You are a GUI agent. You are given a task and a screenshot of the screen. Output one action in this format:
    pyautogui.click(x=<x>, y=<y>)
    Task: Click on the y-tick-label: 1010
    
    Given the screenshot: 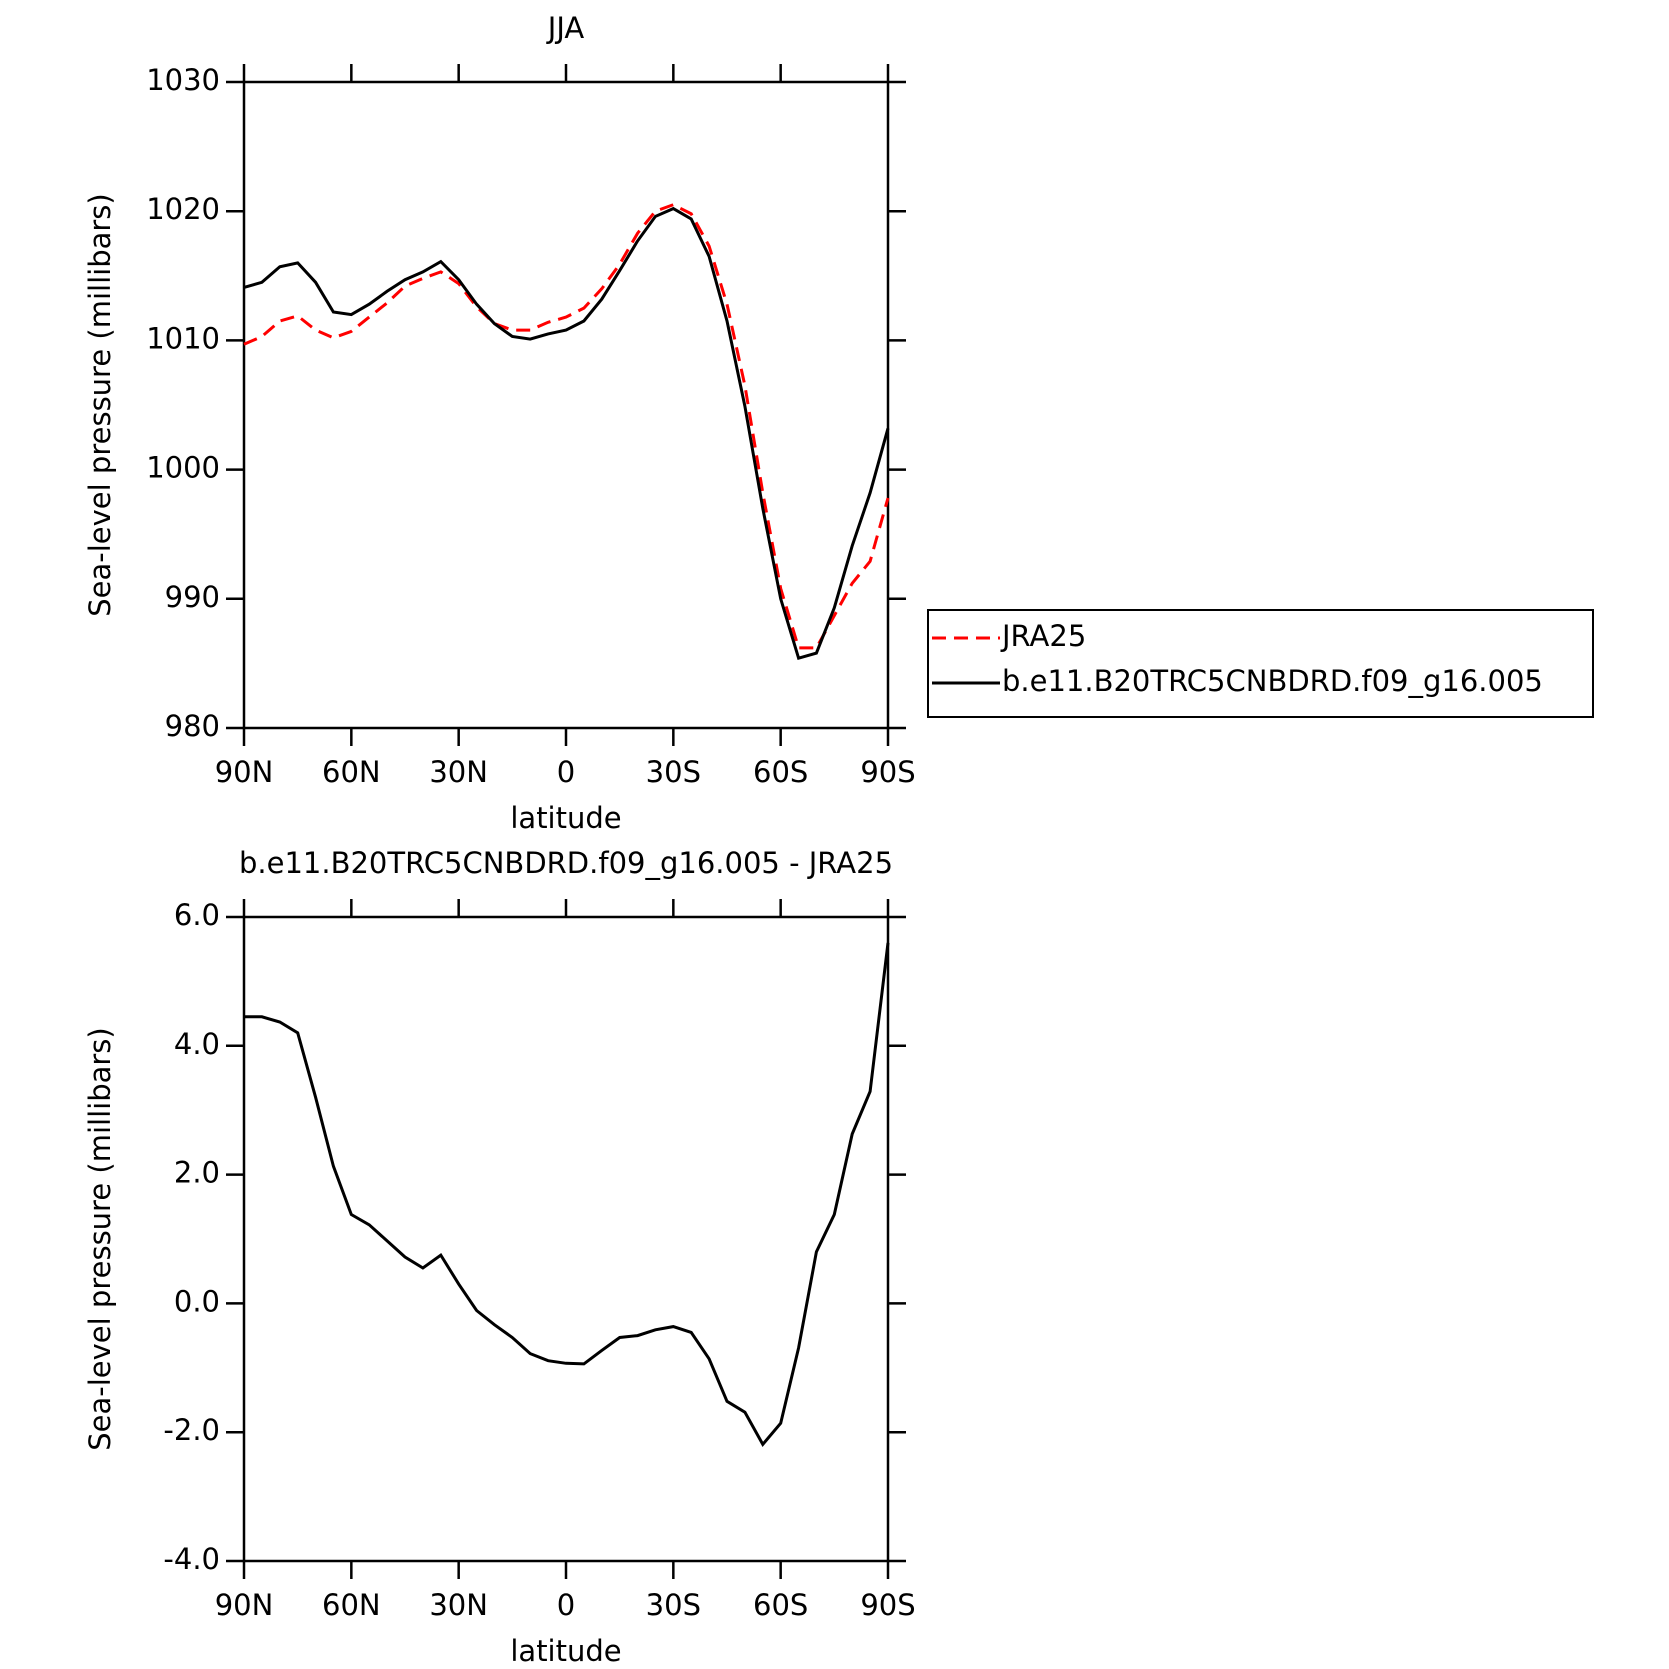 What is the action you would take?
    pyautogui.click(x=183, y=338)
    